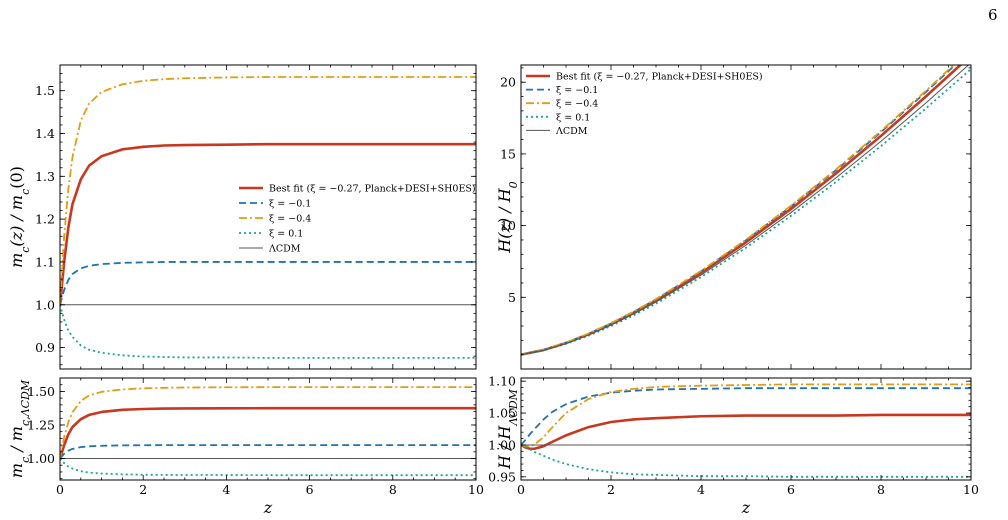 This screenshot has height=520, width=1008. Describe the element at coordinates (508, 225) in the screenshot. I see `y-tick-label: 10` at that location.